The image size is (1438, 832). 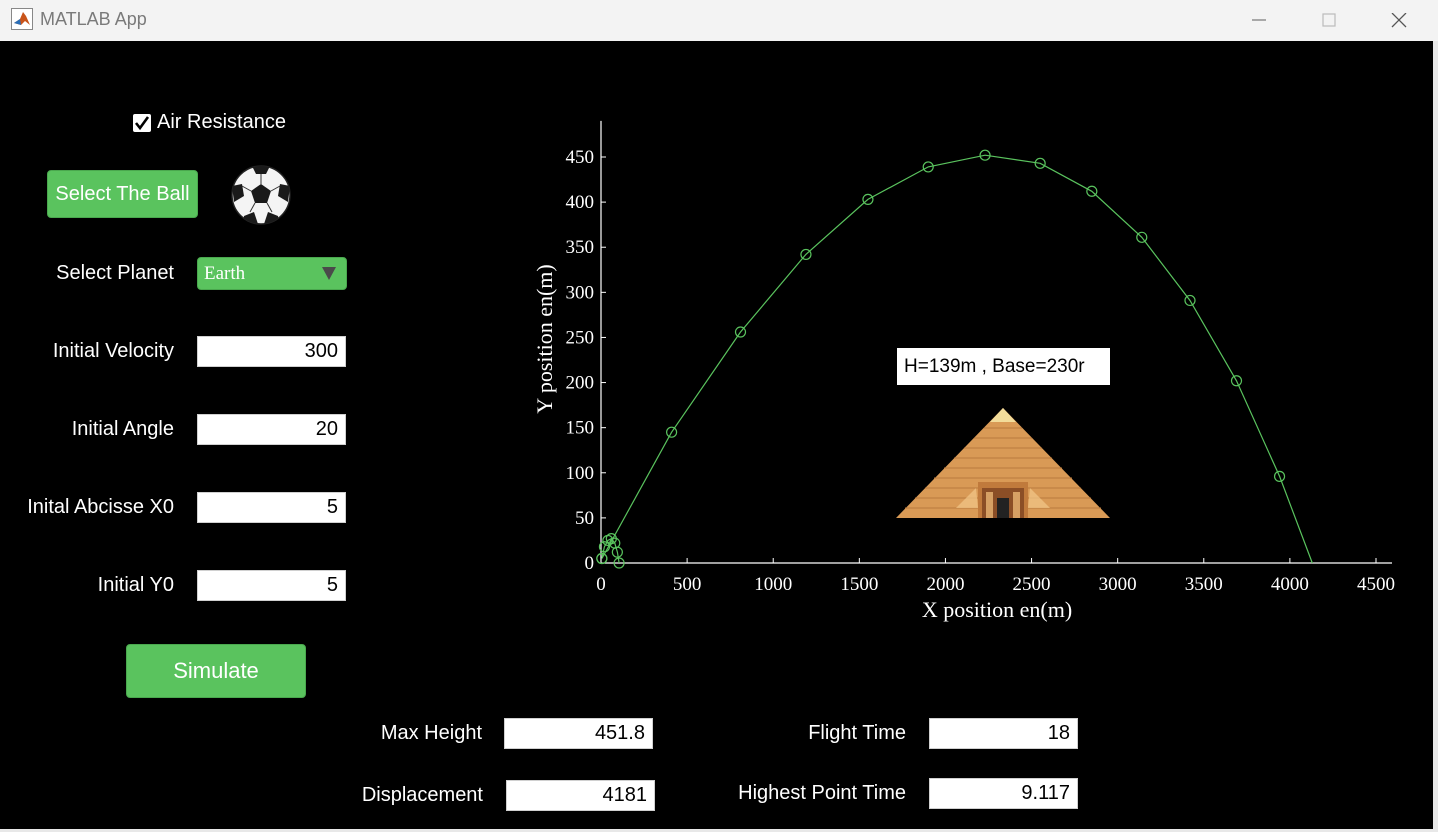 What do you see at coordinates (580, 202) in the screenshot?
I see `y-tick-label: 400` at bounding box center [580, 202].